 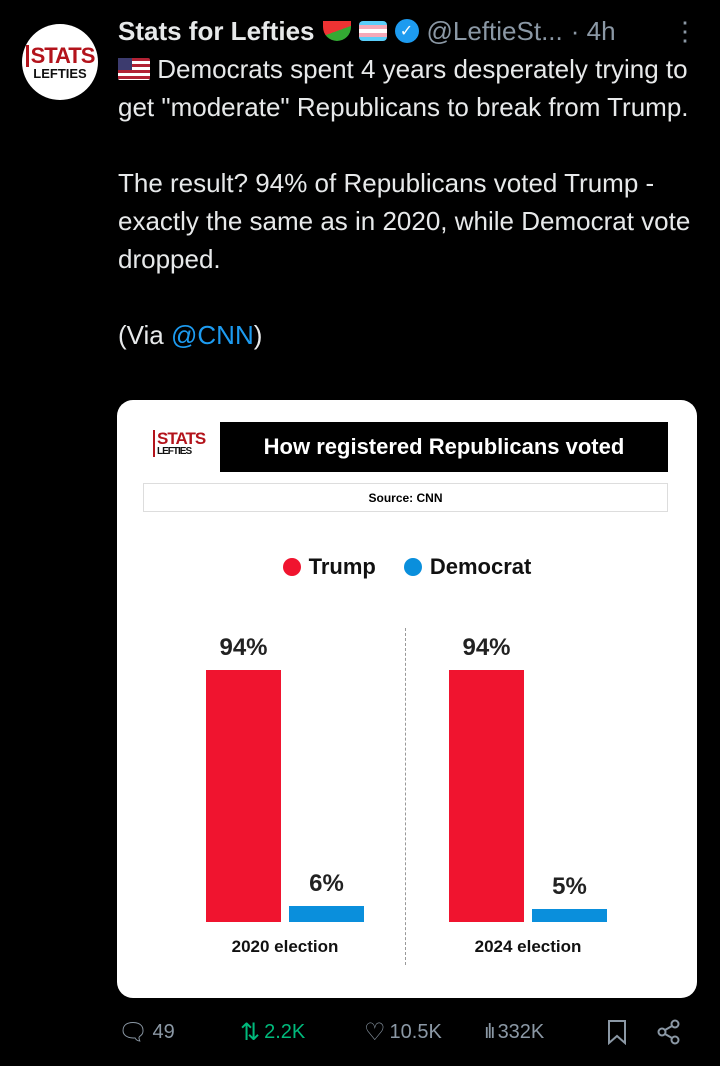 What do you see at coordinates (326, 883) in the screenshot?
I see `value-label: 6%` at bounding box center [326, 883].